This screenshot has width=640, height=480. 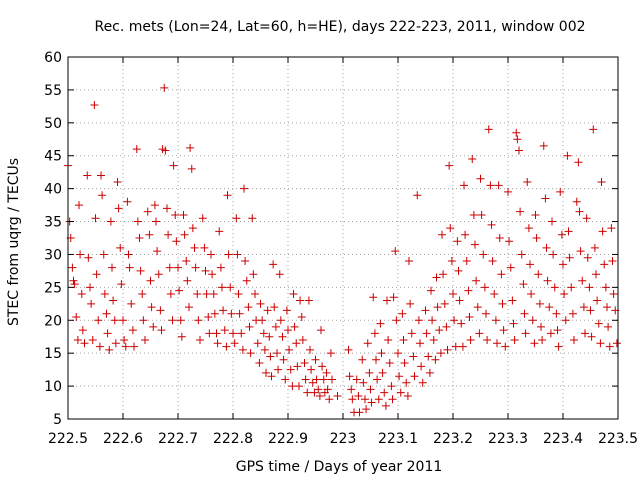 I want to click on x-axis-label: GPS time / Days of year 2011, so click(x=339, y=467).